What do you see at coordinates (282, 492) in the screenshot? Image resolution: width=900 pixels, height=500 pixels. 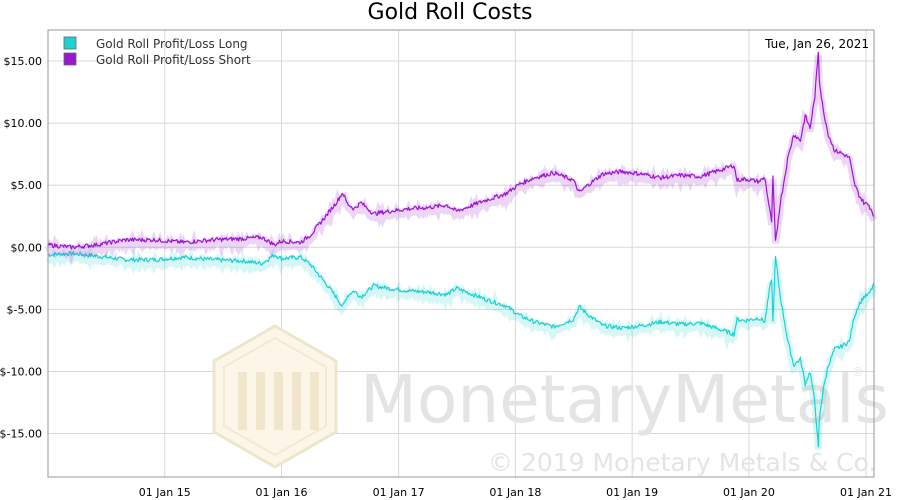 I see `x-tick-label: 01 Jan 16` at bounding box center [282, 492].